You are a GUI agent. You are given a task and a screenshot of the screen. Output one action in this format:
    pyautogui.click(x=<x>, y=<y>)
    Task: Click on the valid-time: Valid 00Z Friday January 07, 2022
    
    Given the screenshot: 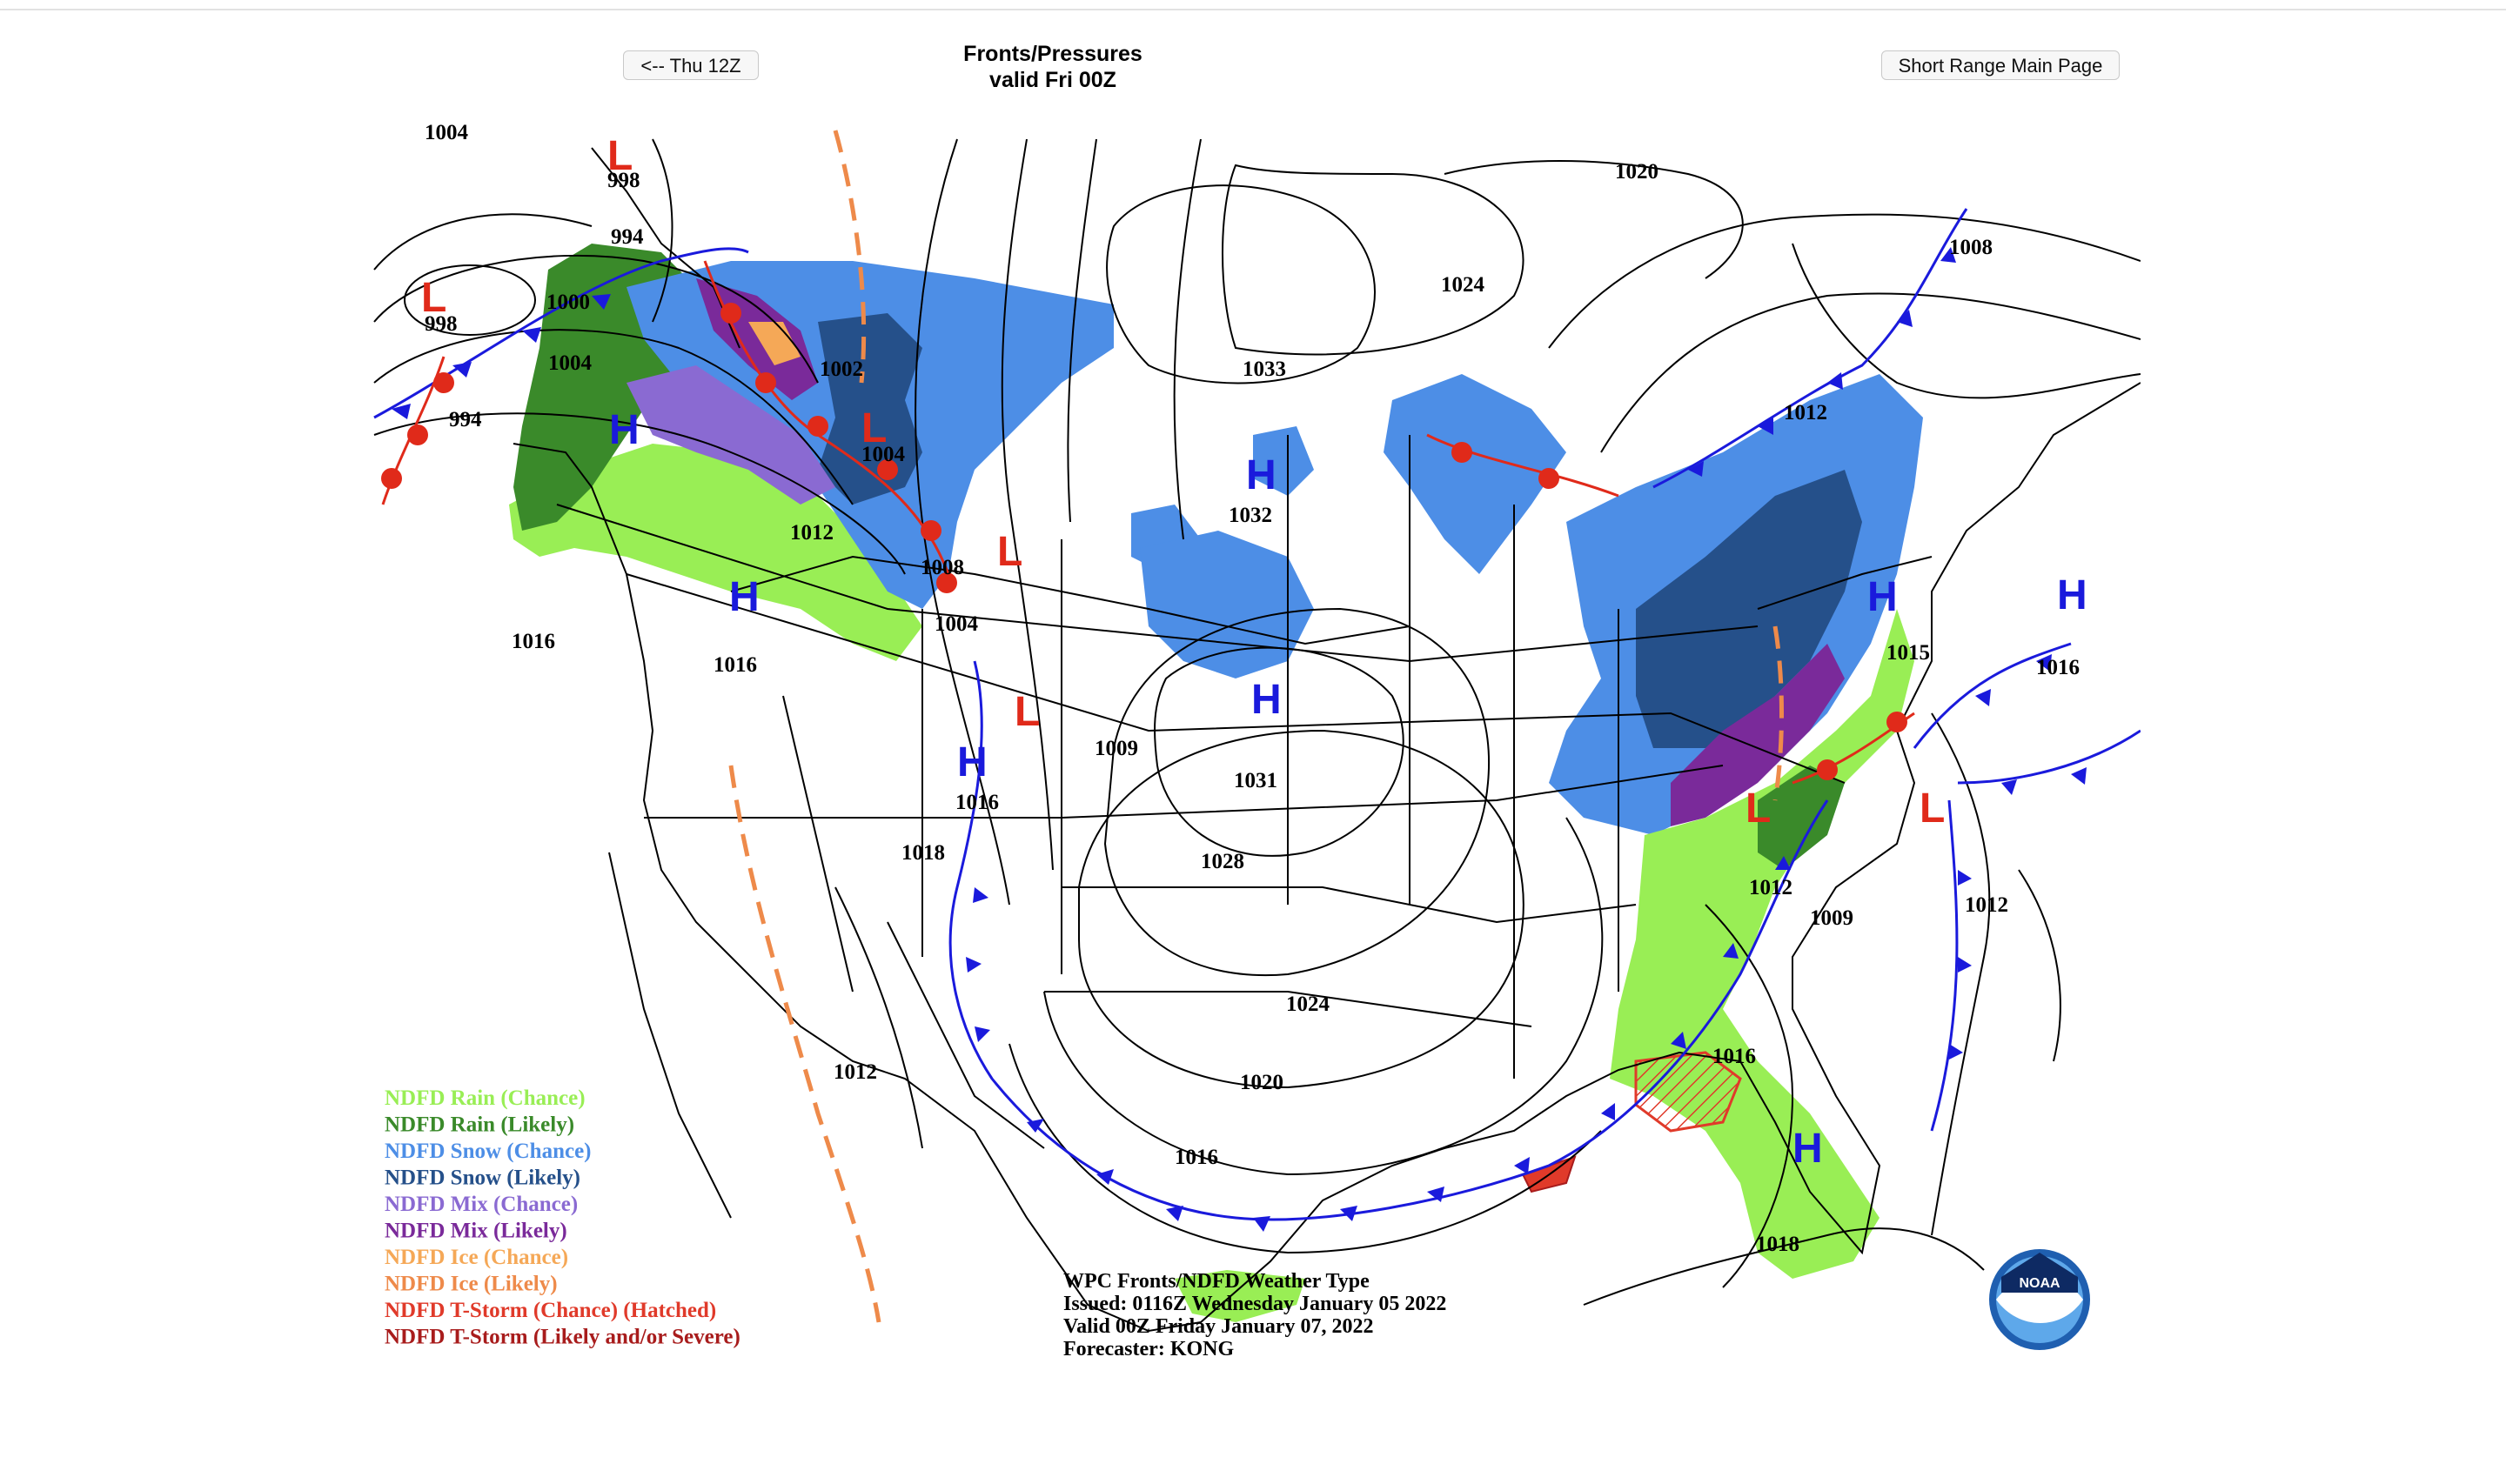 What is the action you would take?
    pyautogui.click(x=1218, y=1326)
    